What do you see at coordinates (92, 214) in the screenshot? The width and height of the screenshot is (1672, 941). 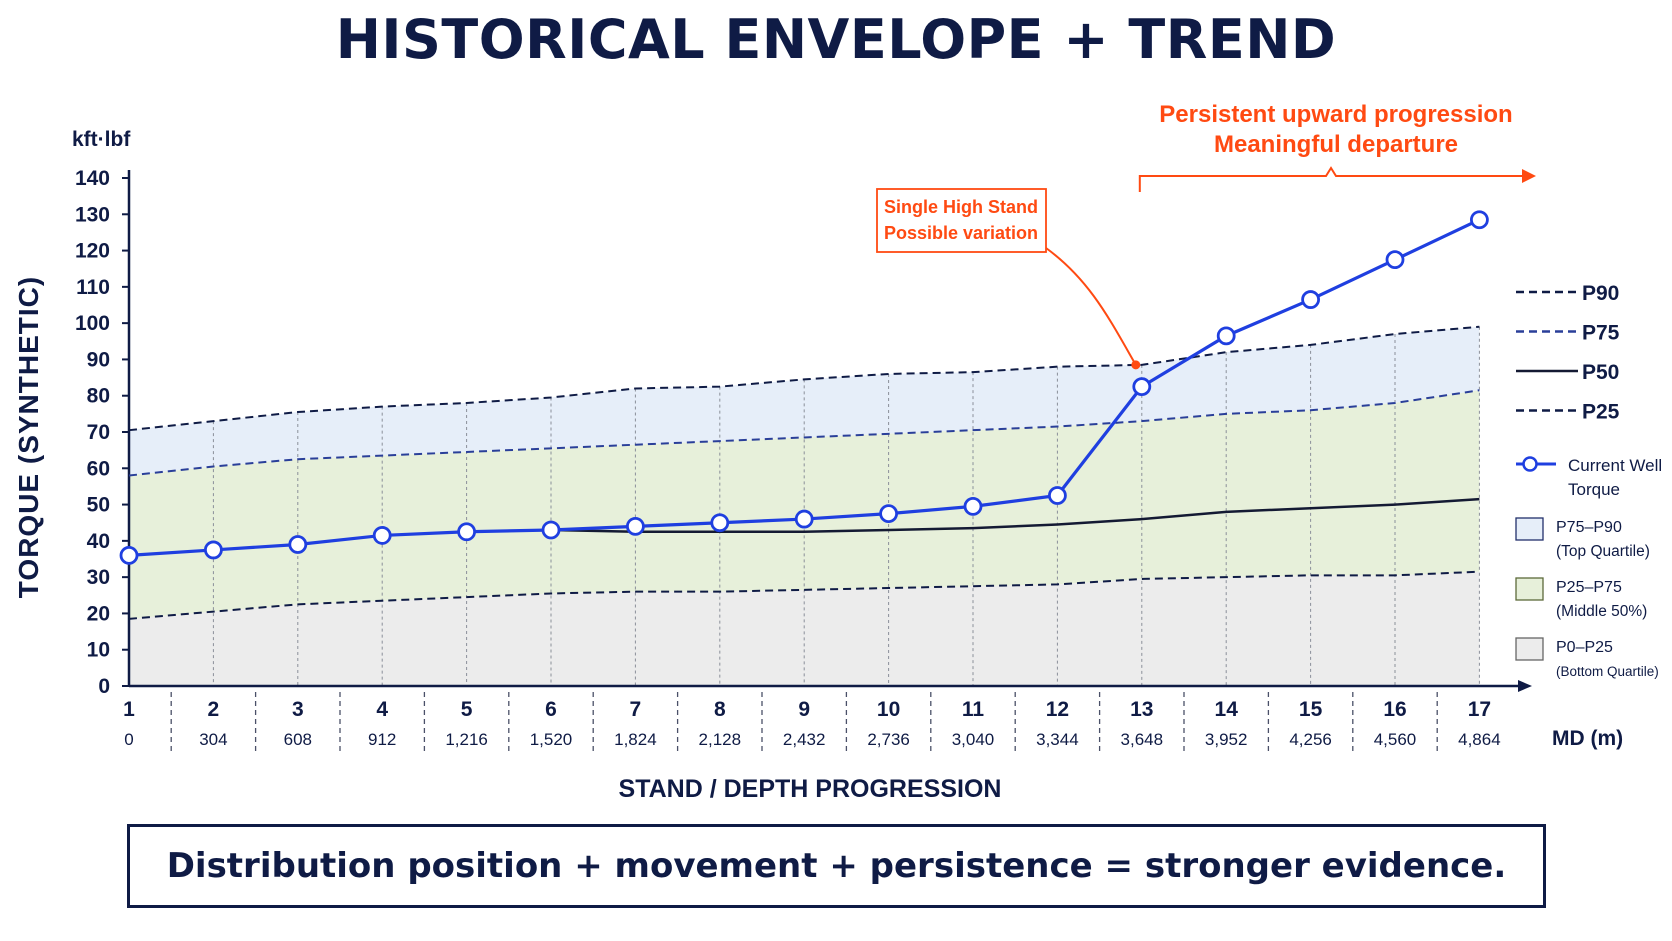 I see `y-tick-label: 130` at bounding box center [92, 214].